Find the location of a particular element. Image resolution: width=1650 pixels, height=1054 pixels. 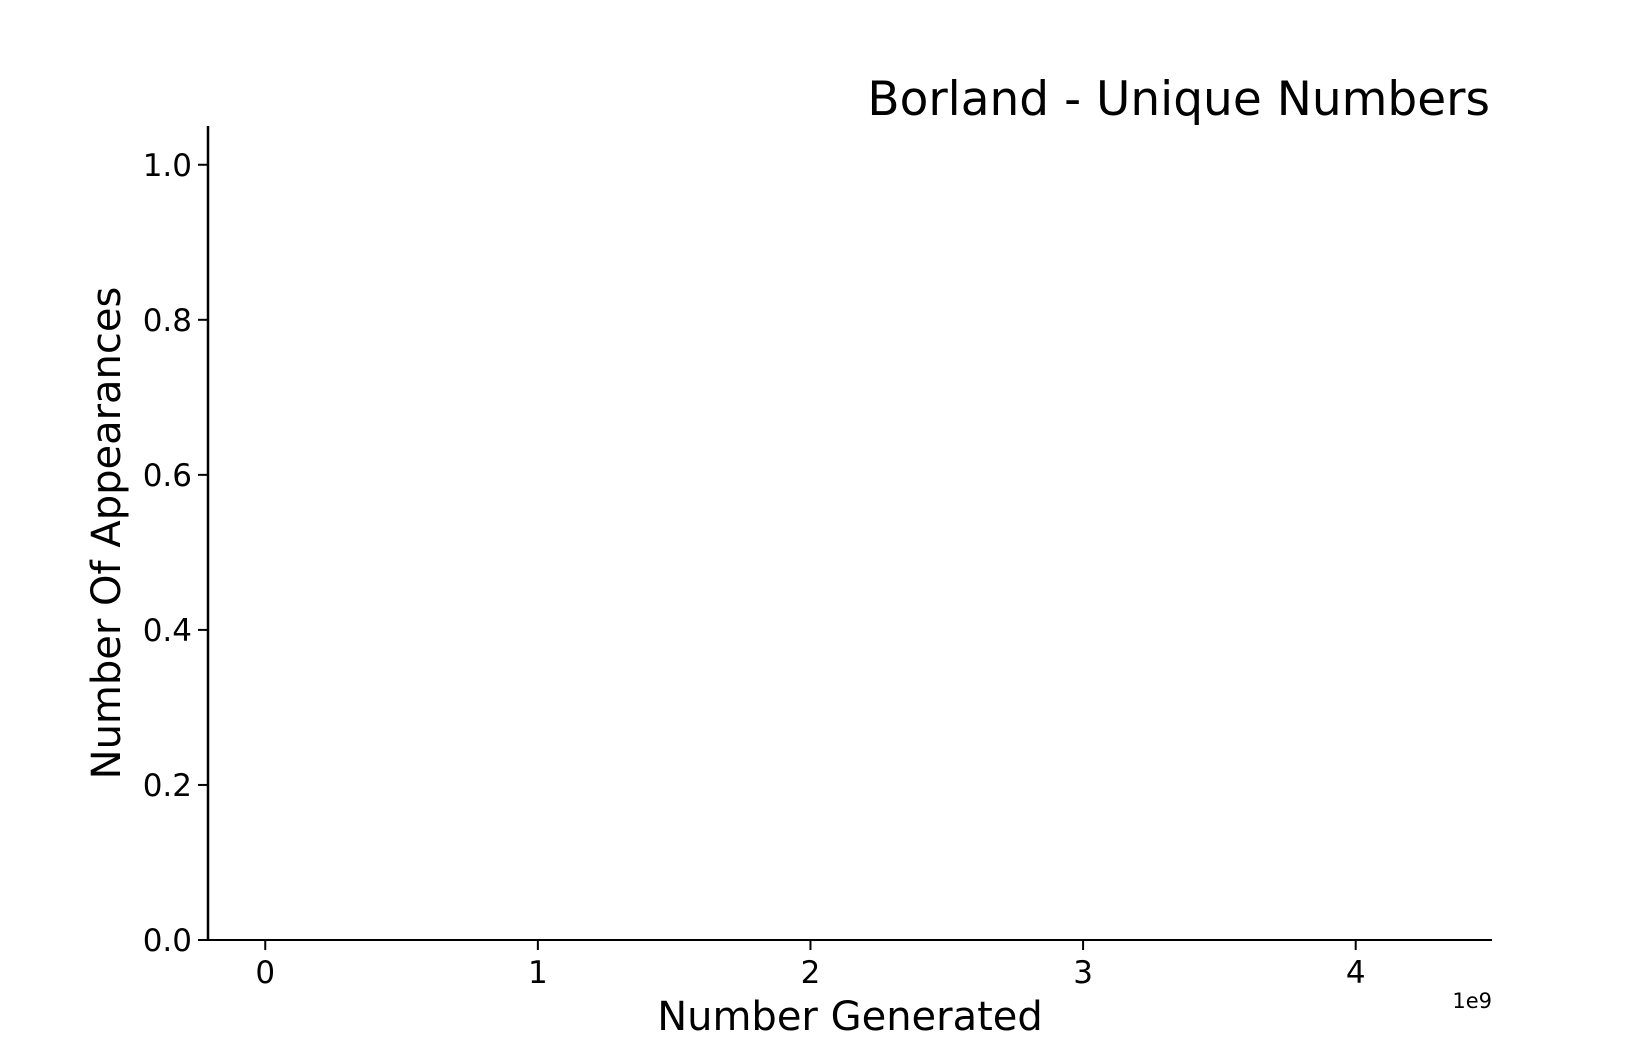

y-tick-label: 0.0 is located at coordinates (167, 941).